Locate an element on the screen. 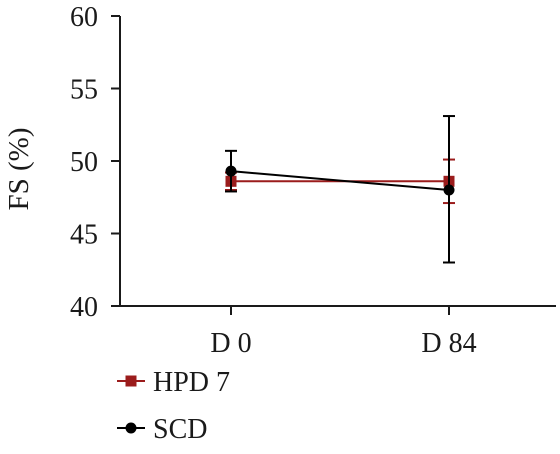 This screenshot has height=454, width=560. y-axis-label: FS (%) is located at coordinates (19, 169).